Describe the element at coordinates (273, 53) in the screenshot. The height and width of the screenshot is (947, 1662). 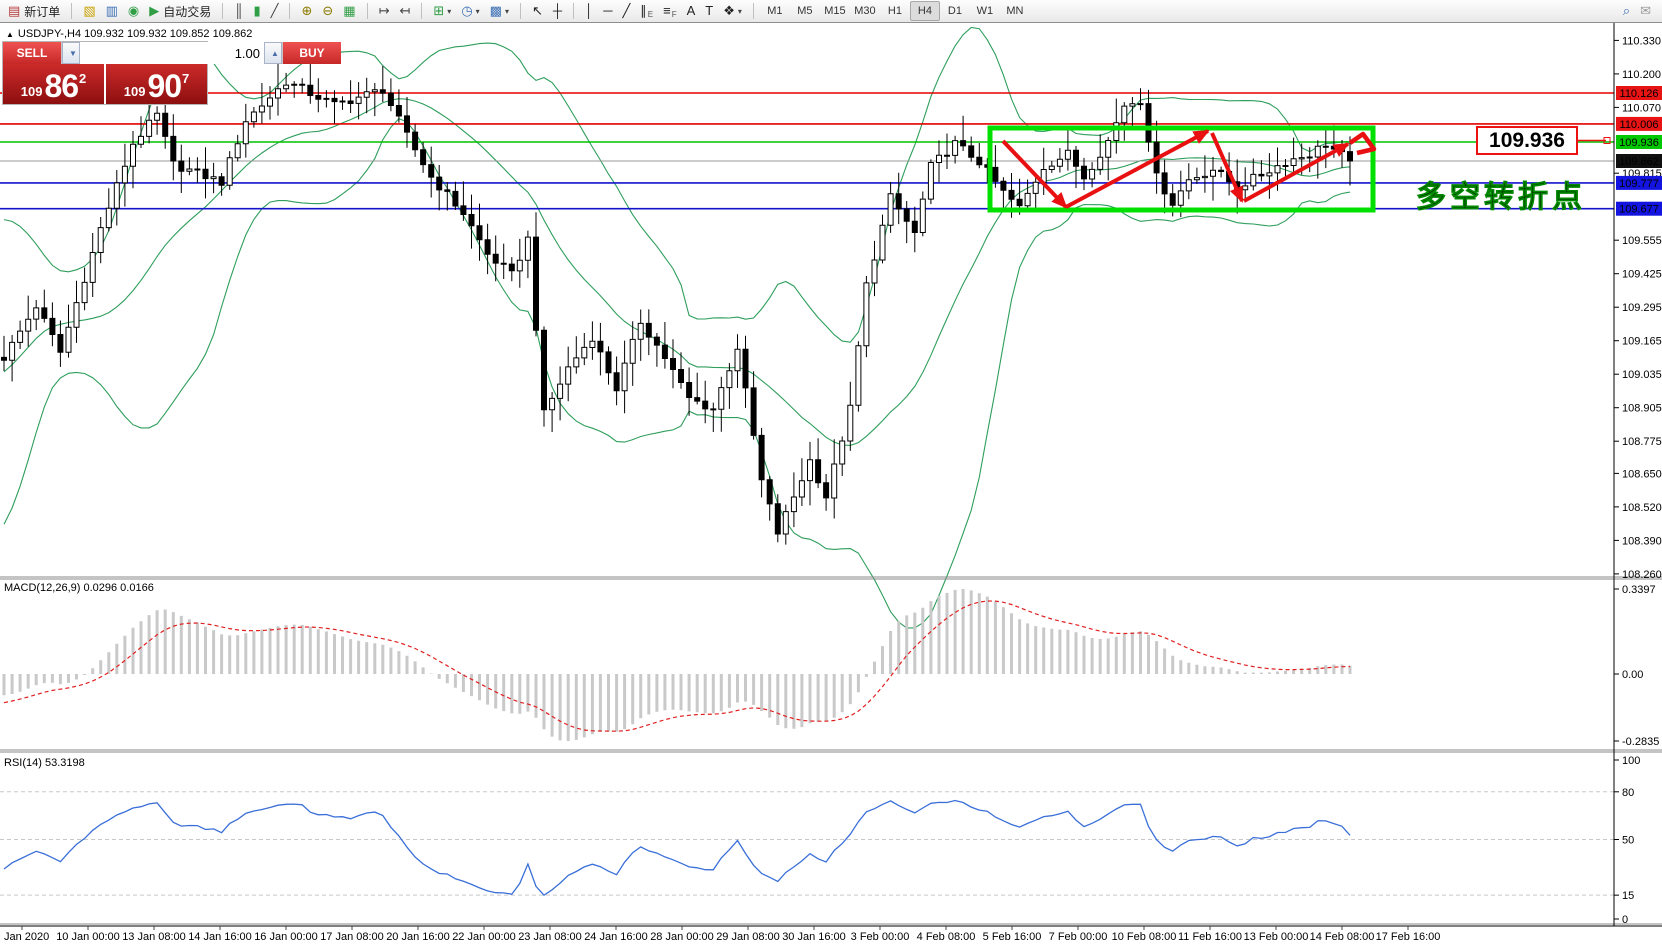
I see `volume-up-button: ▲` at that location.